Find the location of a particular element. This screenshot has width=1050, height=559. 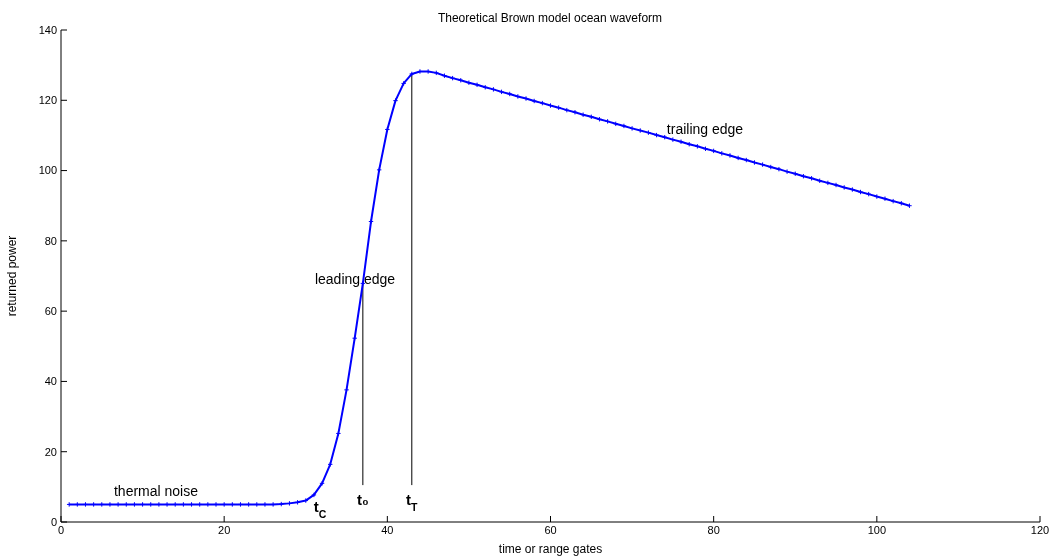

x-tick-label: 40 is located at coordinates (387, 529).